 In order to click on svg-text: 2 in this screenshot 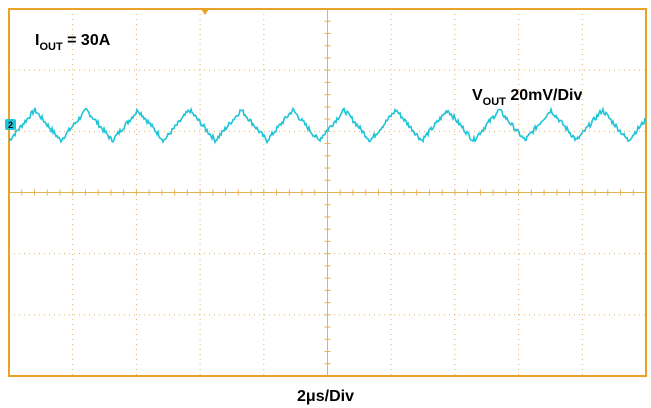, I will do `click(10, 125)`.